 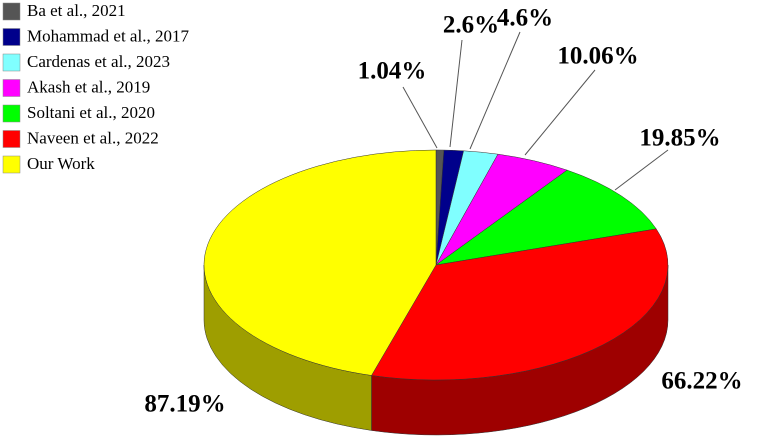 I want to click on data-label: 66.22%, so click(x=701, y=381).